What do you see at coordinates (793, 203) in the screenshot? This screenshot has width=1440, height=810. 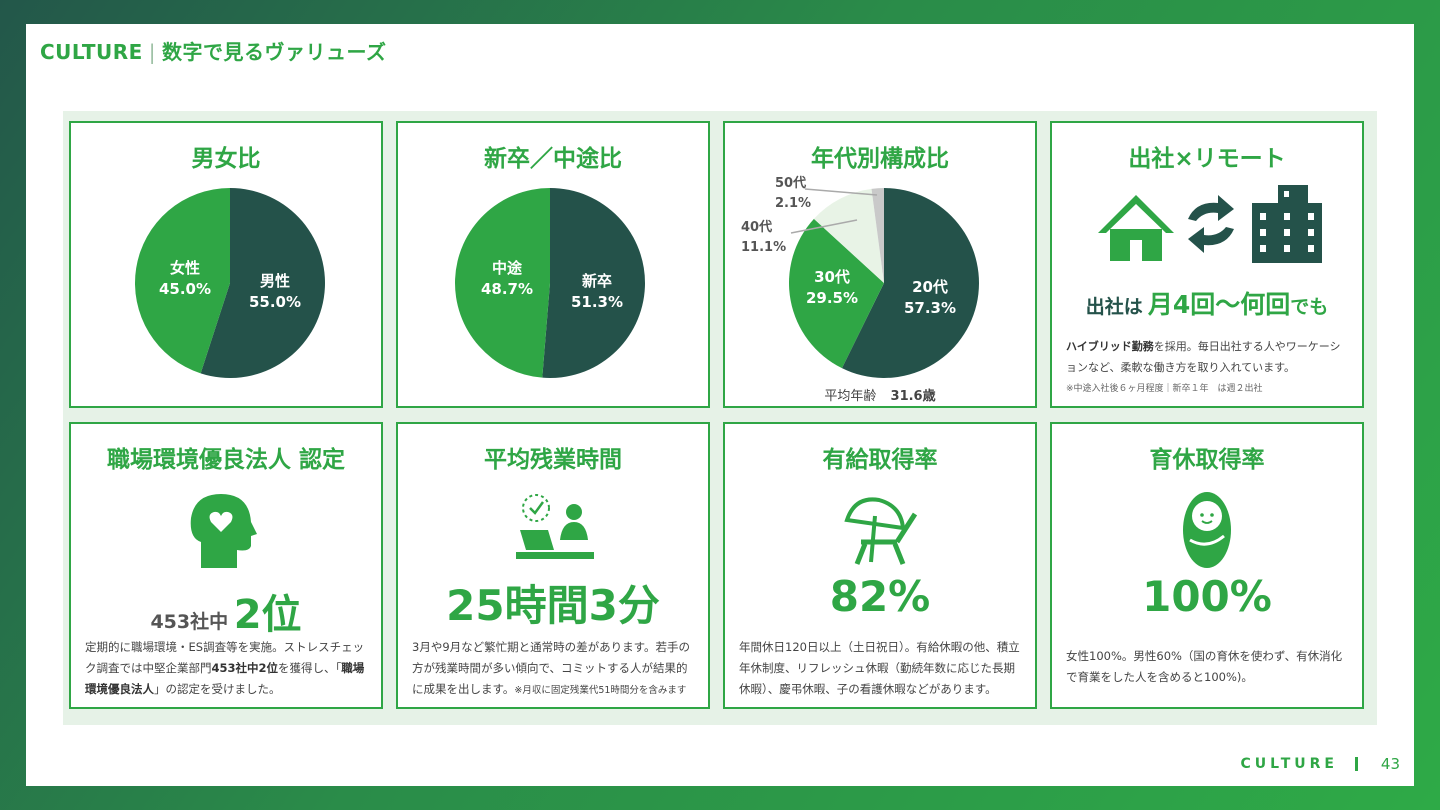 I see `callout-label-value: 2.1%` at bounding box center [793, 203].